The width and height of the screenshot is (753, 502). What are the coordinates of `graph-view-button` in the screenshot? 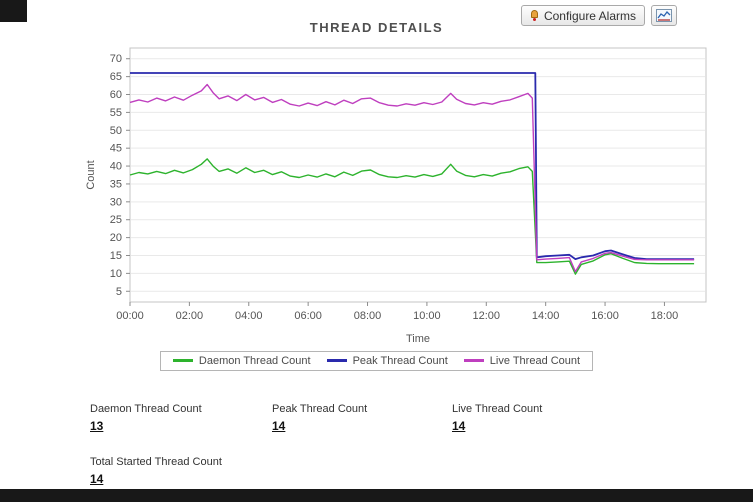 It's located at (664, 15).